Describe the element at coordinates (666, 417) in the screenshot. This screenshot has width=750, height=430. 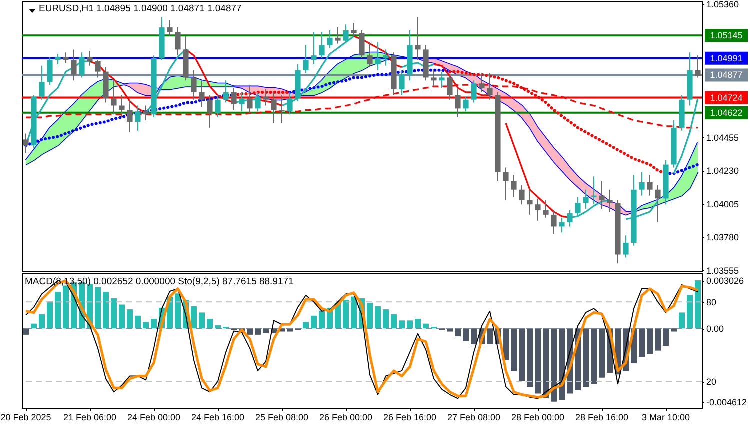
I see `x-tick-label: 3 Mar 10:00` at that location.